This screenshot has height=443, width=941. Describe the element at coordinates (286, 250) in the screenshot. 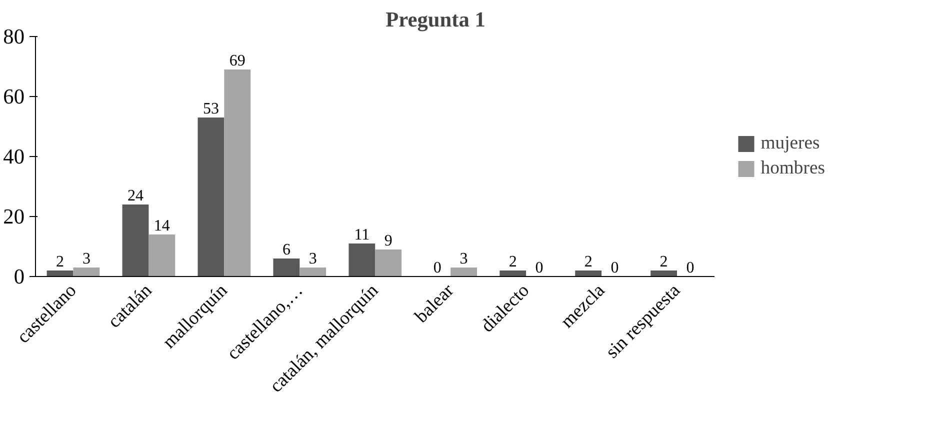

I see `data-label: 6` at that location.